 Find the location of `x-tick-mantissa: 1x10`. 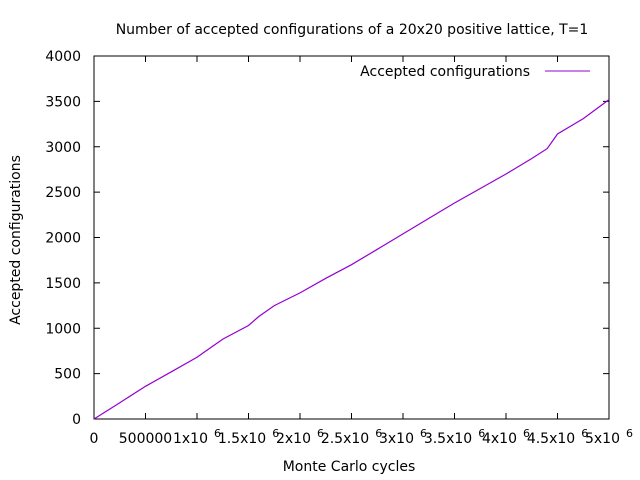

x-tick-mantissa: 1x10 is located at coordinates (190, 439).